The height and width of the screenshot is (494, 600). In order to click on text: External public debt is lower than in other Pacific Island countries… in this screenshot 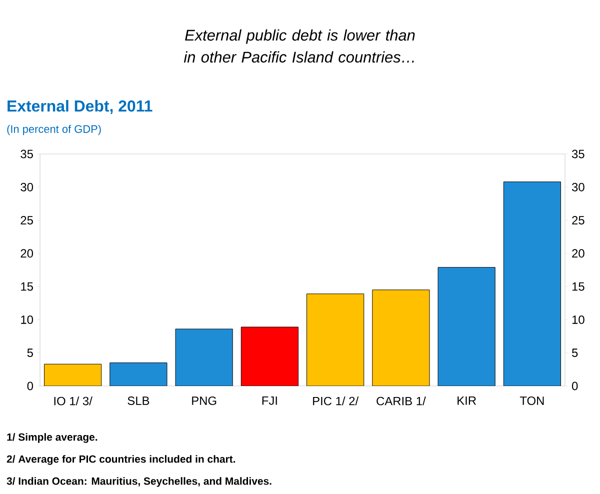, I will do `click(299, 46)`.